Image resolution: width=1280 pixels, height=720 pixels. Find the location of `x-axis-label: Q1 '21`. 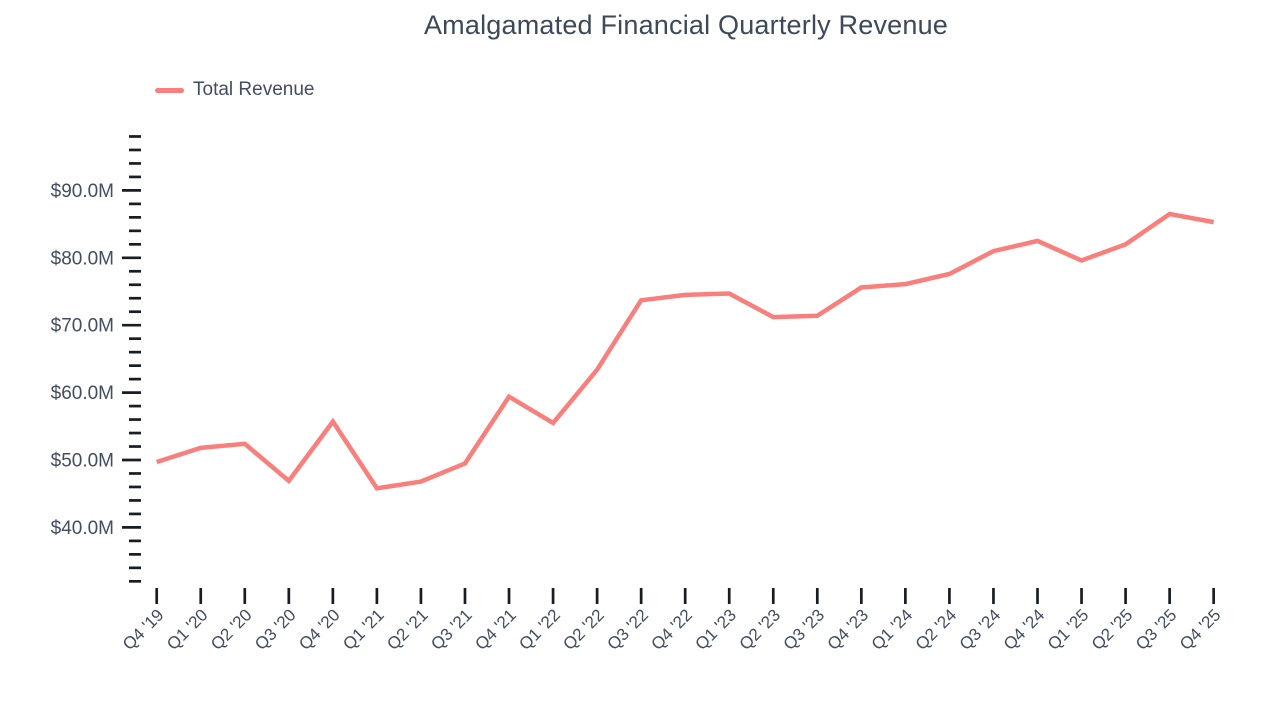

x-axis-label: Q1 '21 is located at coordinates (363, 629).